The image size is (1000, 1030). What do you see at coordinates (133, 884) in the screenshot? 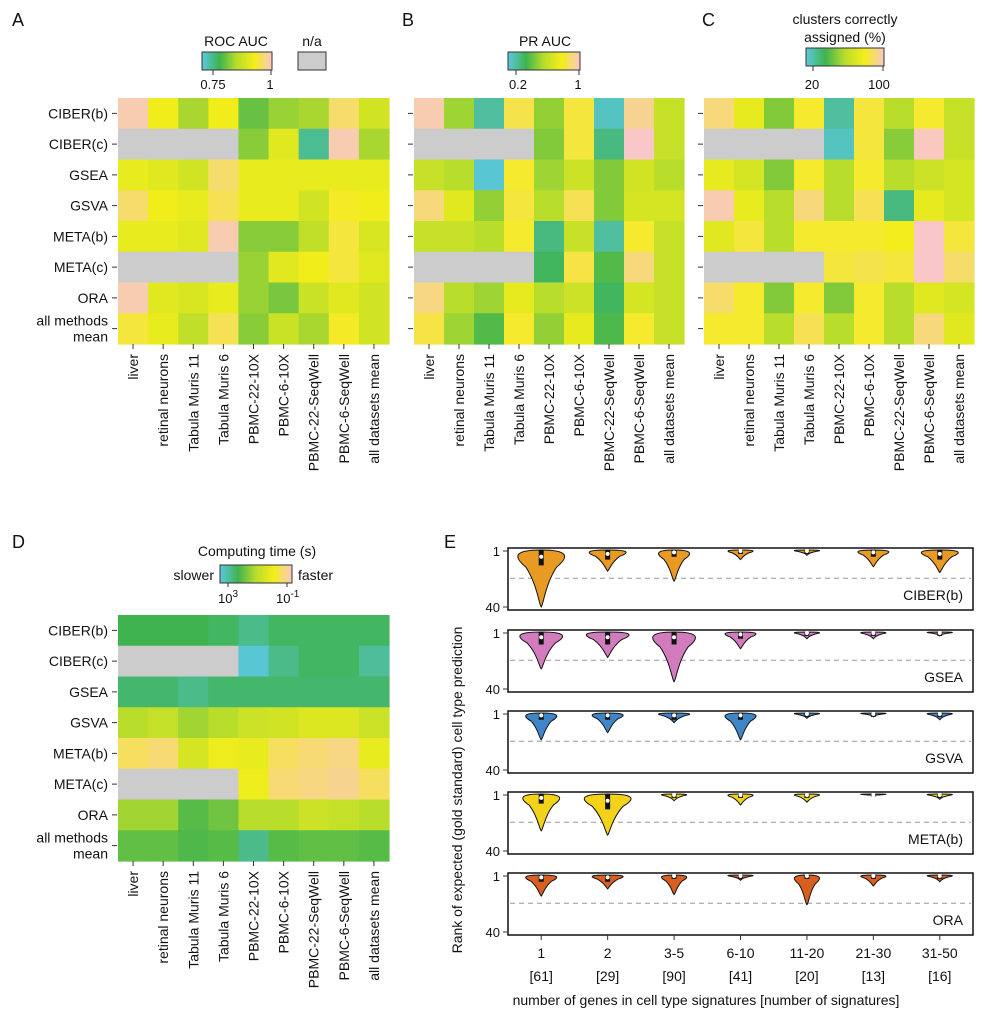
I see `col-label: liver` at bounding box center [133, 884].